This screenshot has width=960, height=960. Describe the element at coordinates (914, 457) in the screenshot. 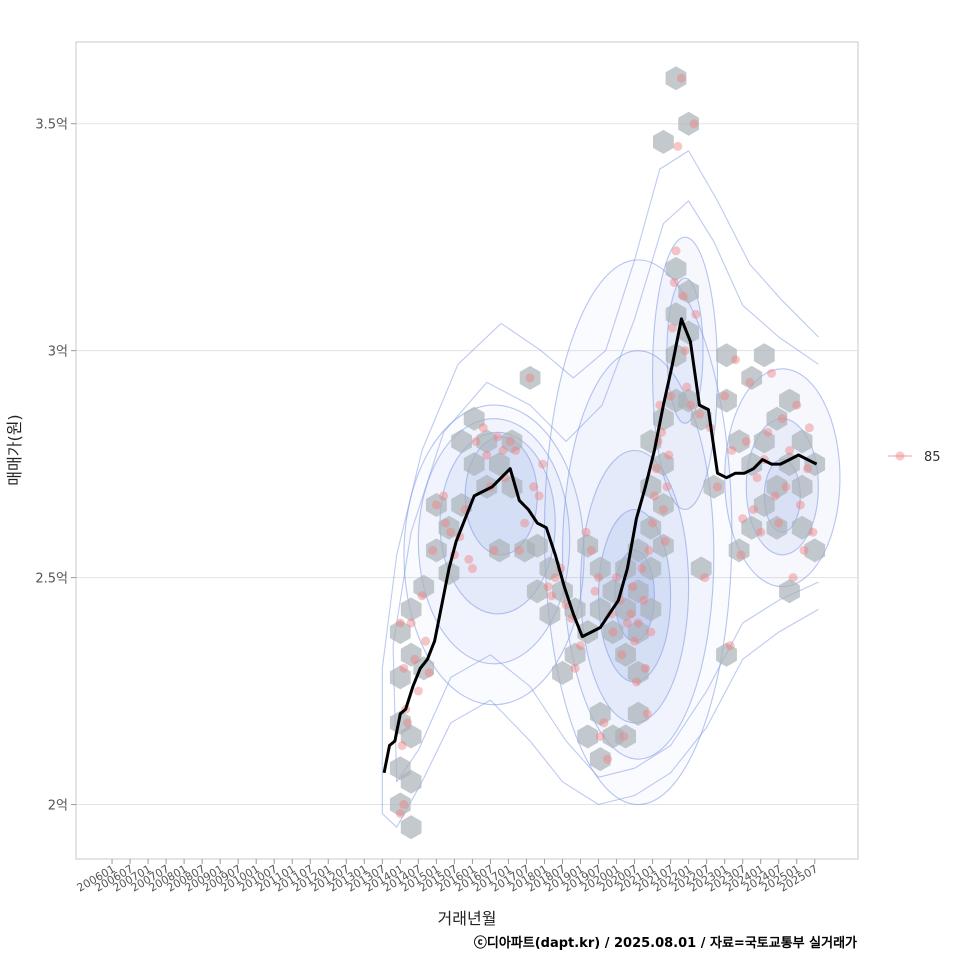

I see `legend: 85` at that location.